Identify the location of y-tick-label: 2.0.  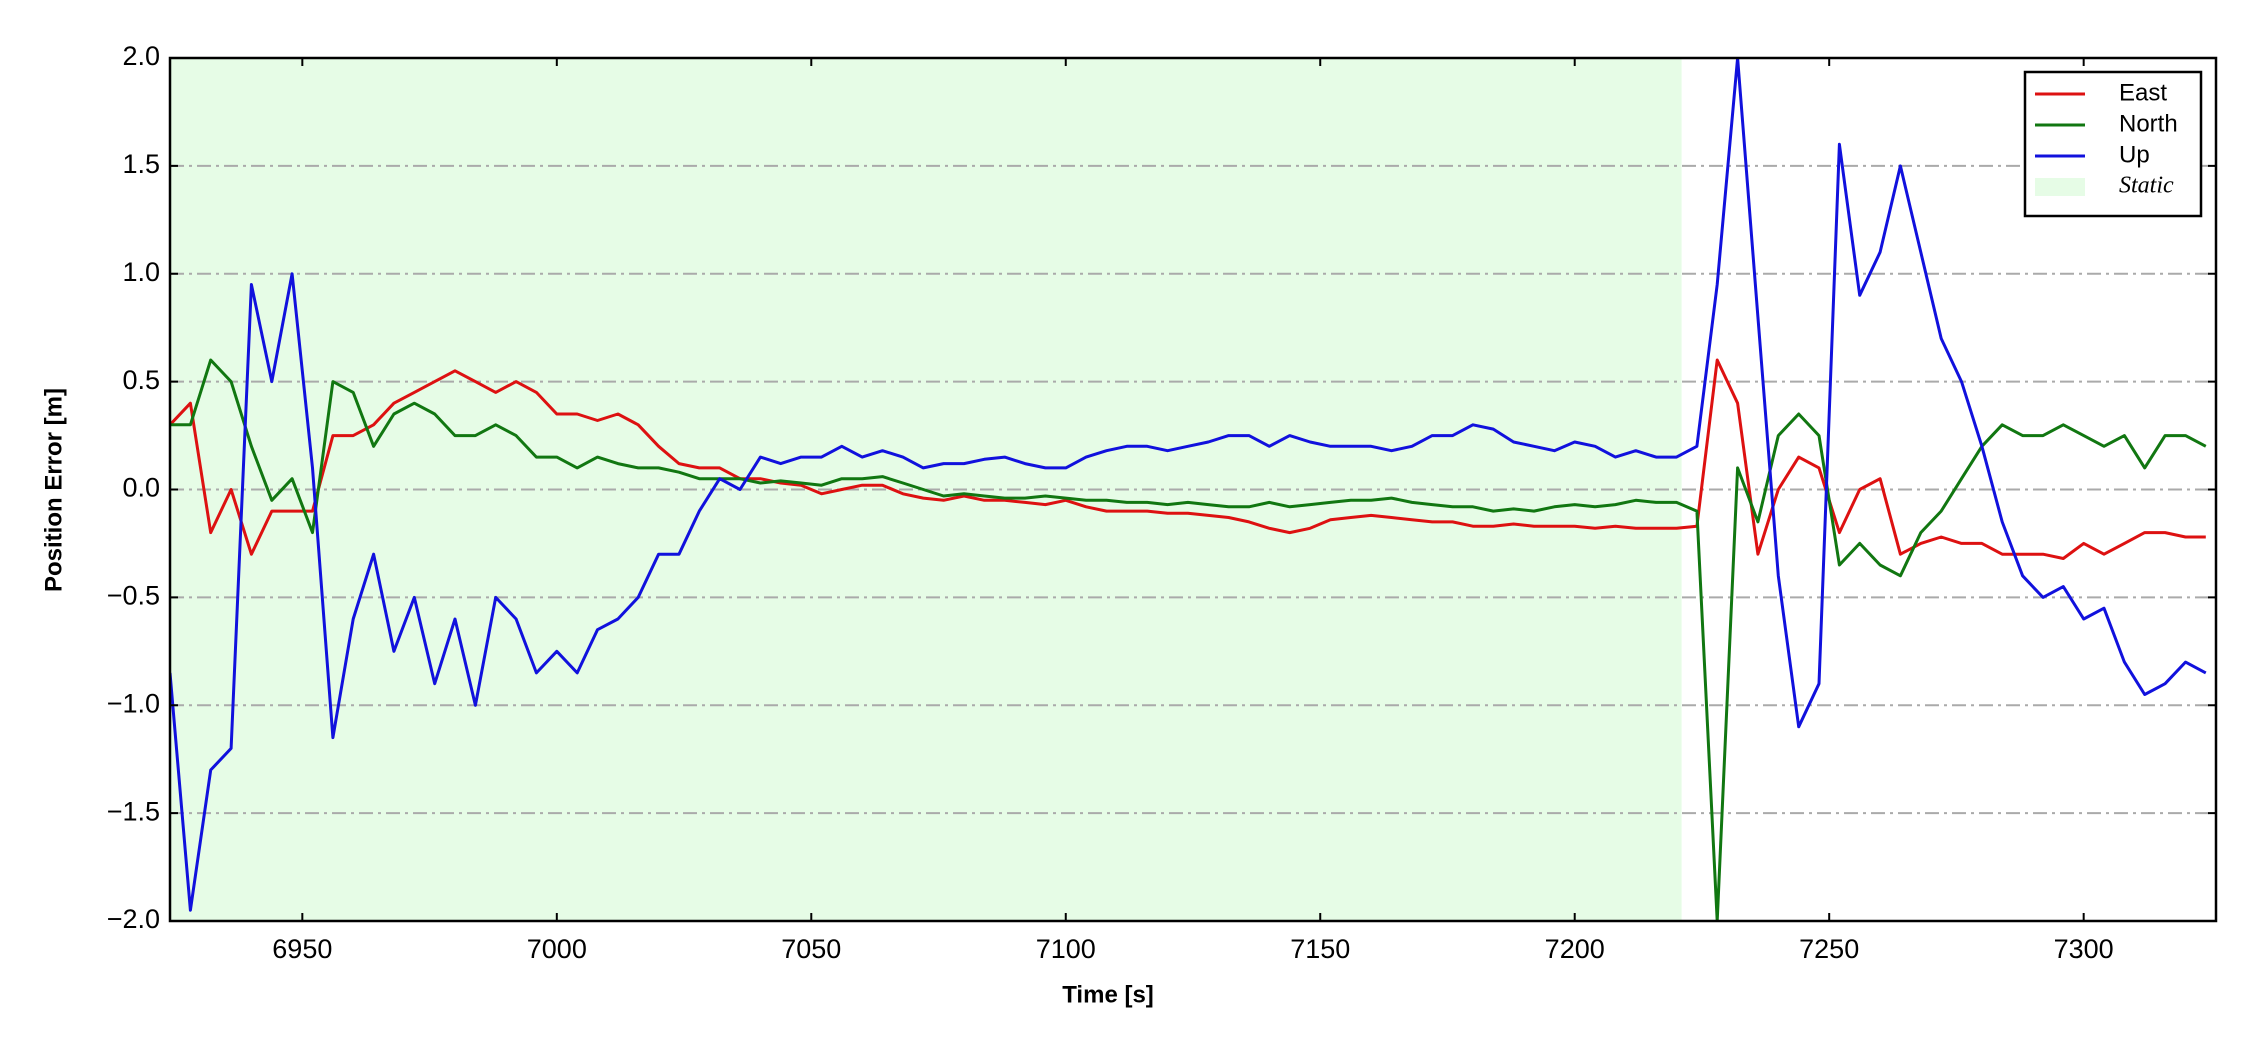
(141, 56).